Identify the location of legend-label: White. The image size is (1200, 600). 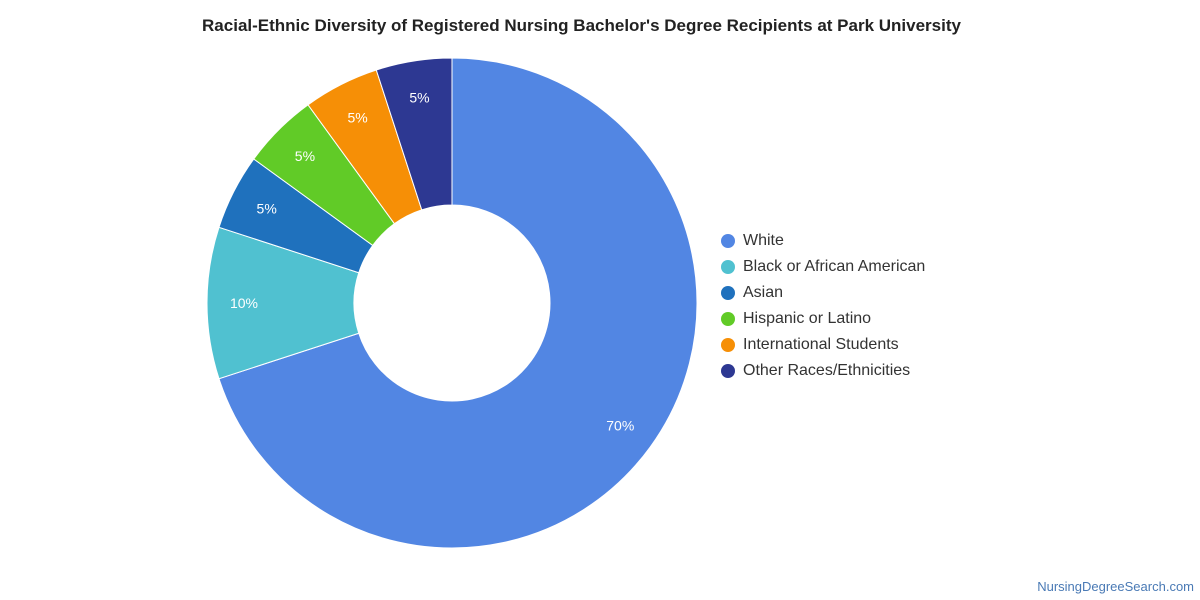
(763, 240).